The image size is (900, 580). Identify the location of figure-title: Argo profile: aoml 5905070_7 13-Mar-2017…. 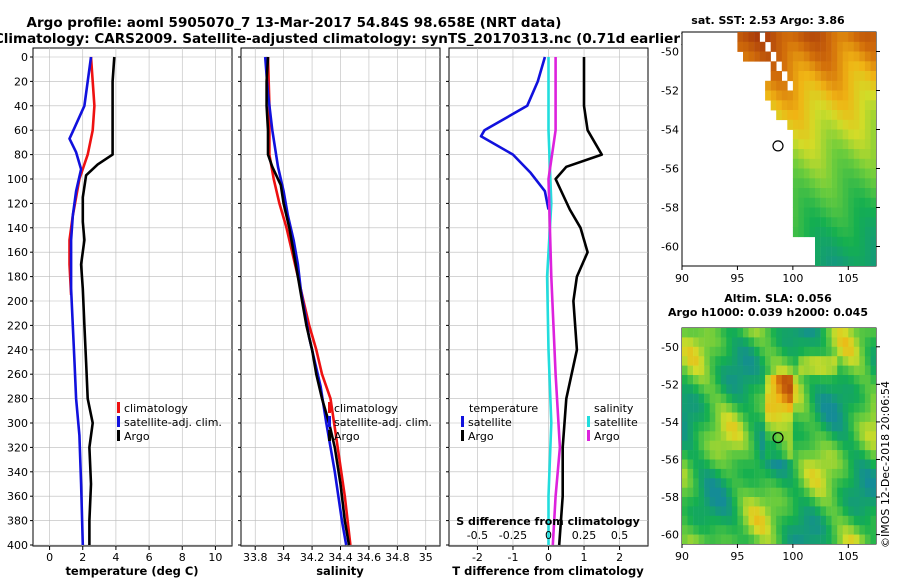
(294, 23).